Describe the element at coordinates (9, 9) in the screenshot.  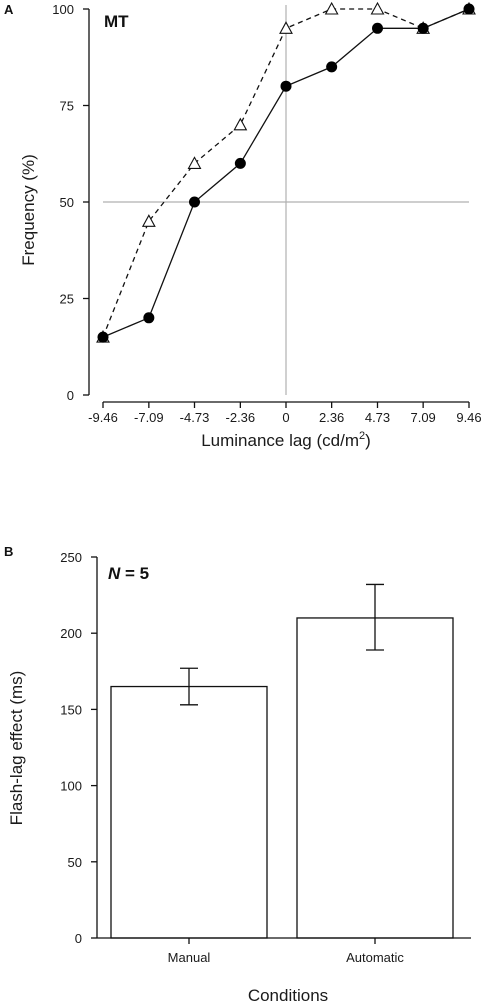
I see `panel-a-letter: A` at that location.